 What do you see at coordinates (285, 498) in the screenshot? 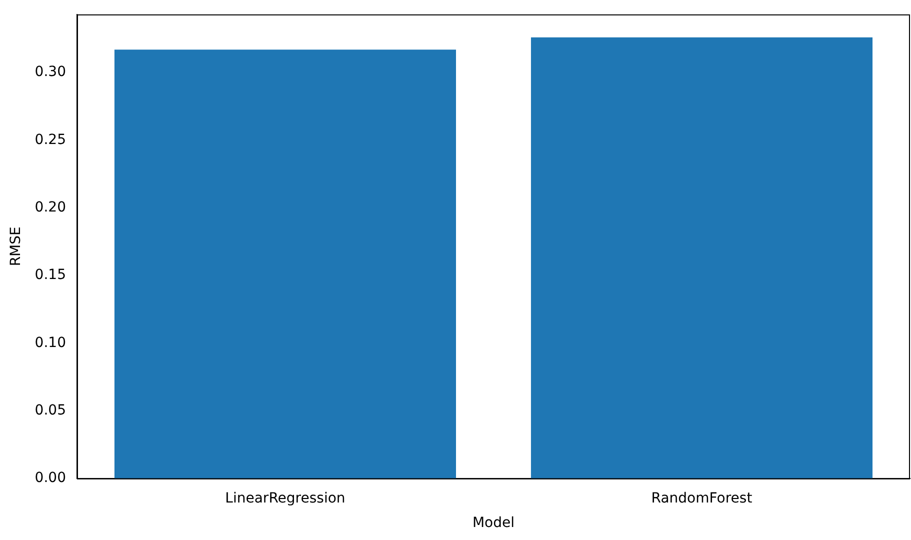
I see `x-tick-label: LinearRegression` at bounding box center [285, 498].